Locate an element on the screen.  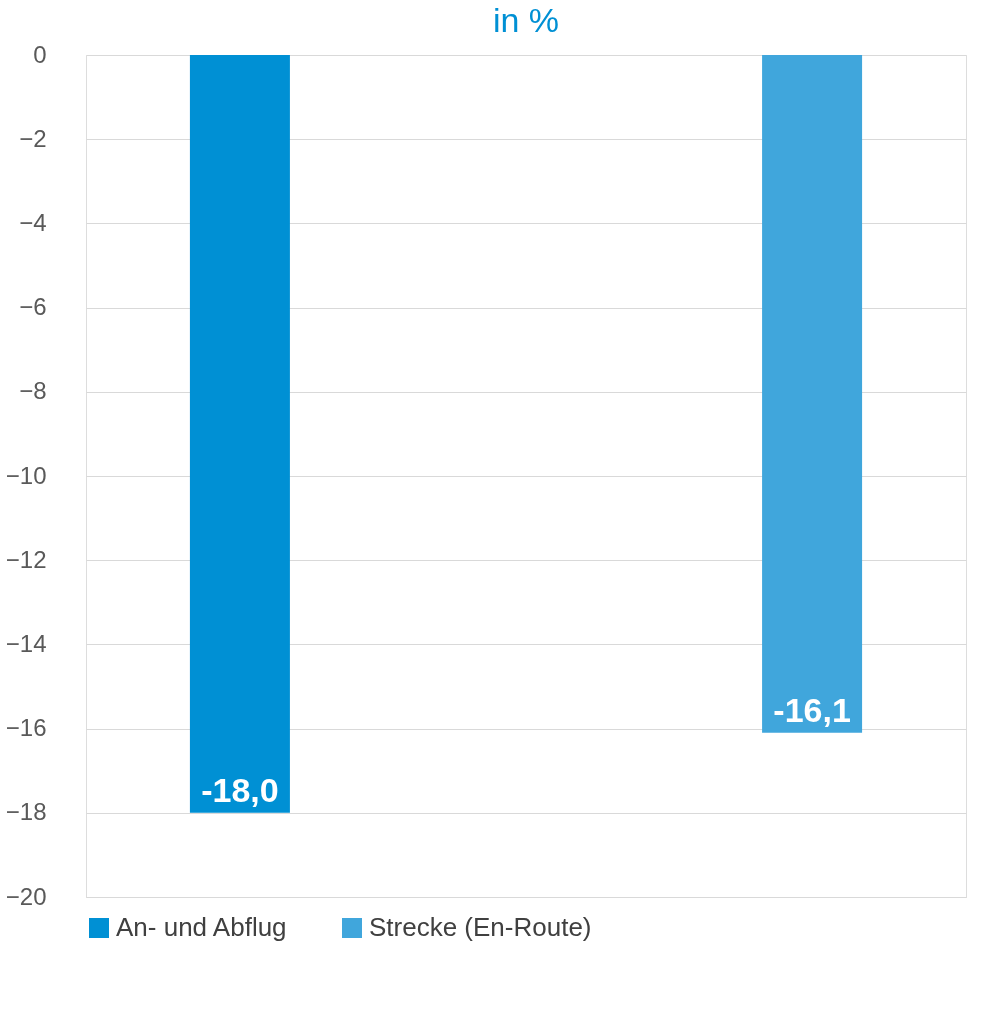
y-tick-label: −2 is located at coordinates (33, 138).